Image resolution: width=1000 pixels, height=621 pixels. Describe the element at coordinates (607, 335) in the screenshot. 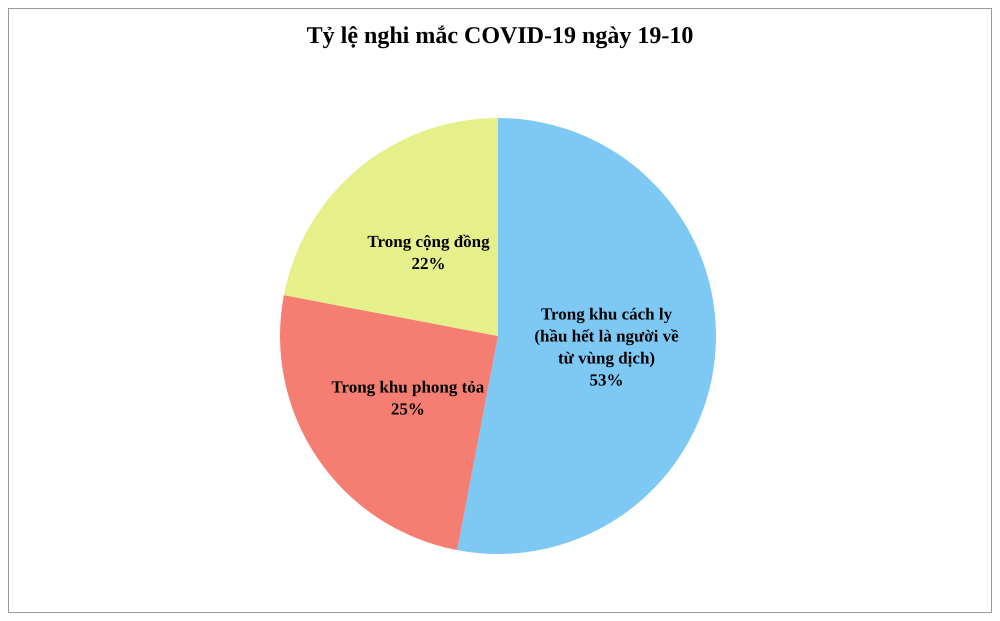

I see `slice-label: Trong khu cách ly (hầu hết là người về từ vùng dịch)` at that location.